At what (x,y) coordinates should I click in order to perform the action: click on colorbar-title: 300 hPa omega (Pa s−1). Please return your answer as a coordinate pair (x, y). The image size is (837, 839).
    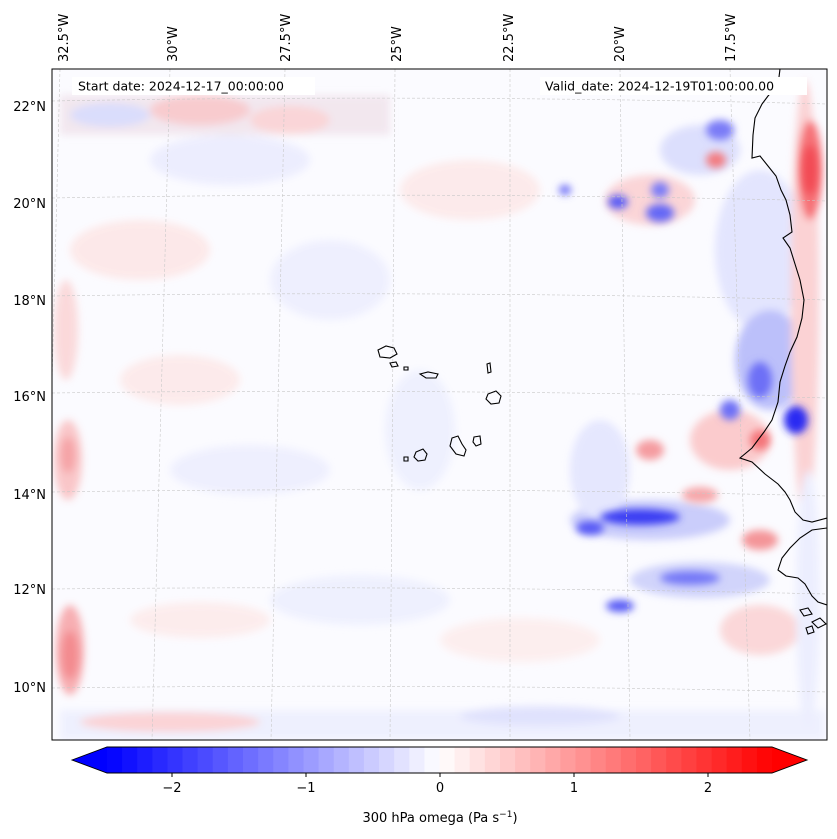
    Looking at the image, I should click on (439, 818).